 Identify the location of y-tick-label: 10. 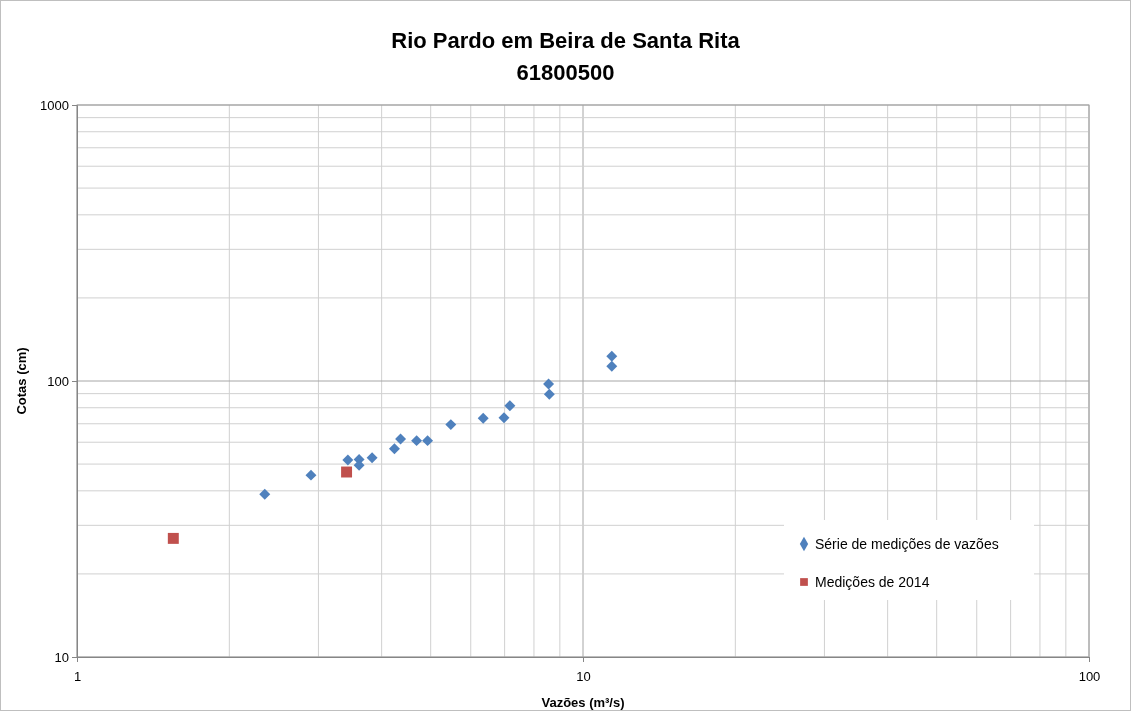
(61, 657).